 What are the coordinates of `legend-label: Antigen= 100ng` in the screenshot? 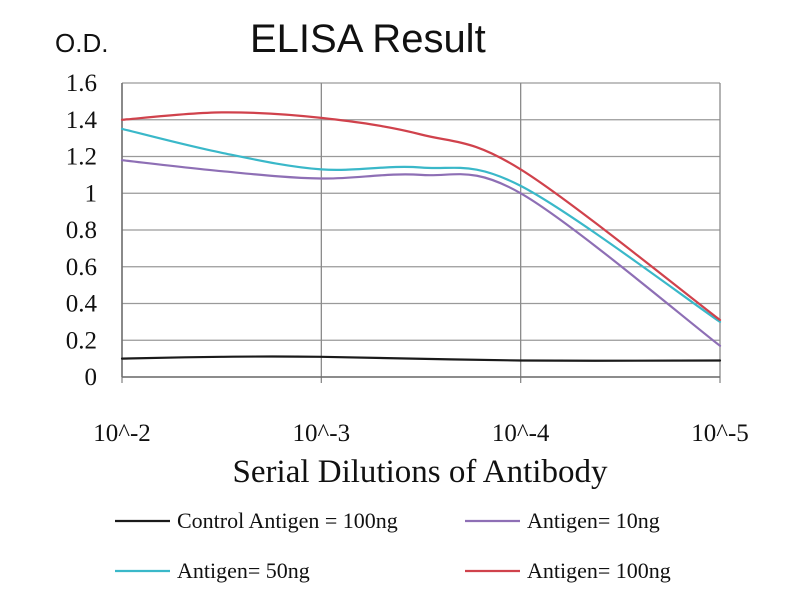 It's located at (599, 570).